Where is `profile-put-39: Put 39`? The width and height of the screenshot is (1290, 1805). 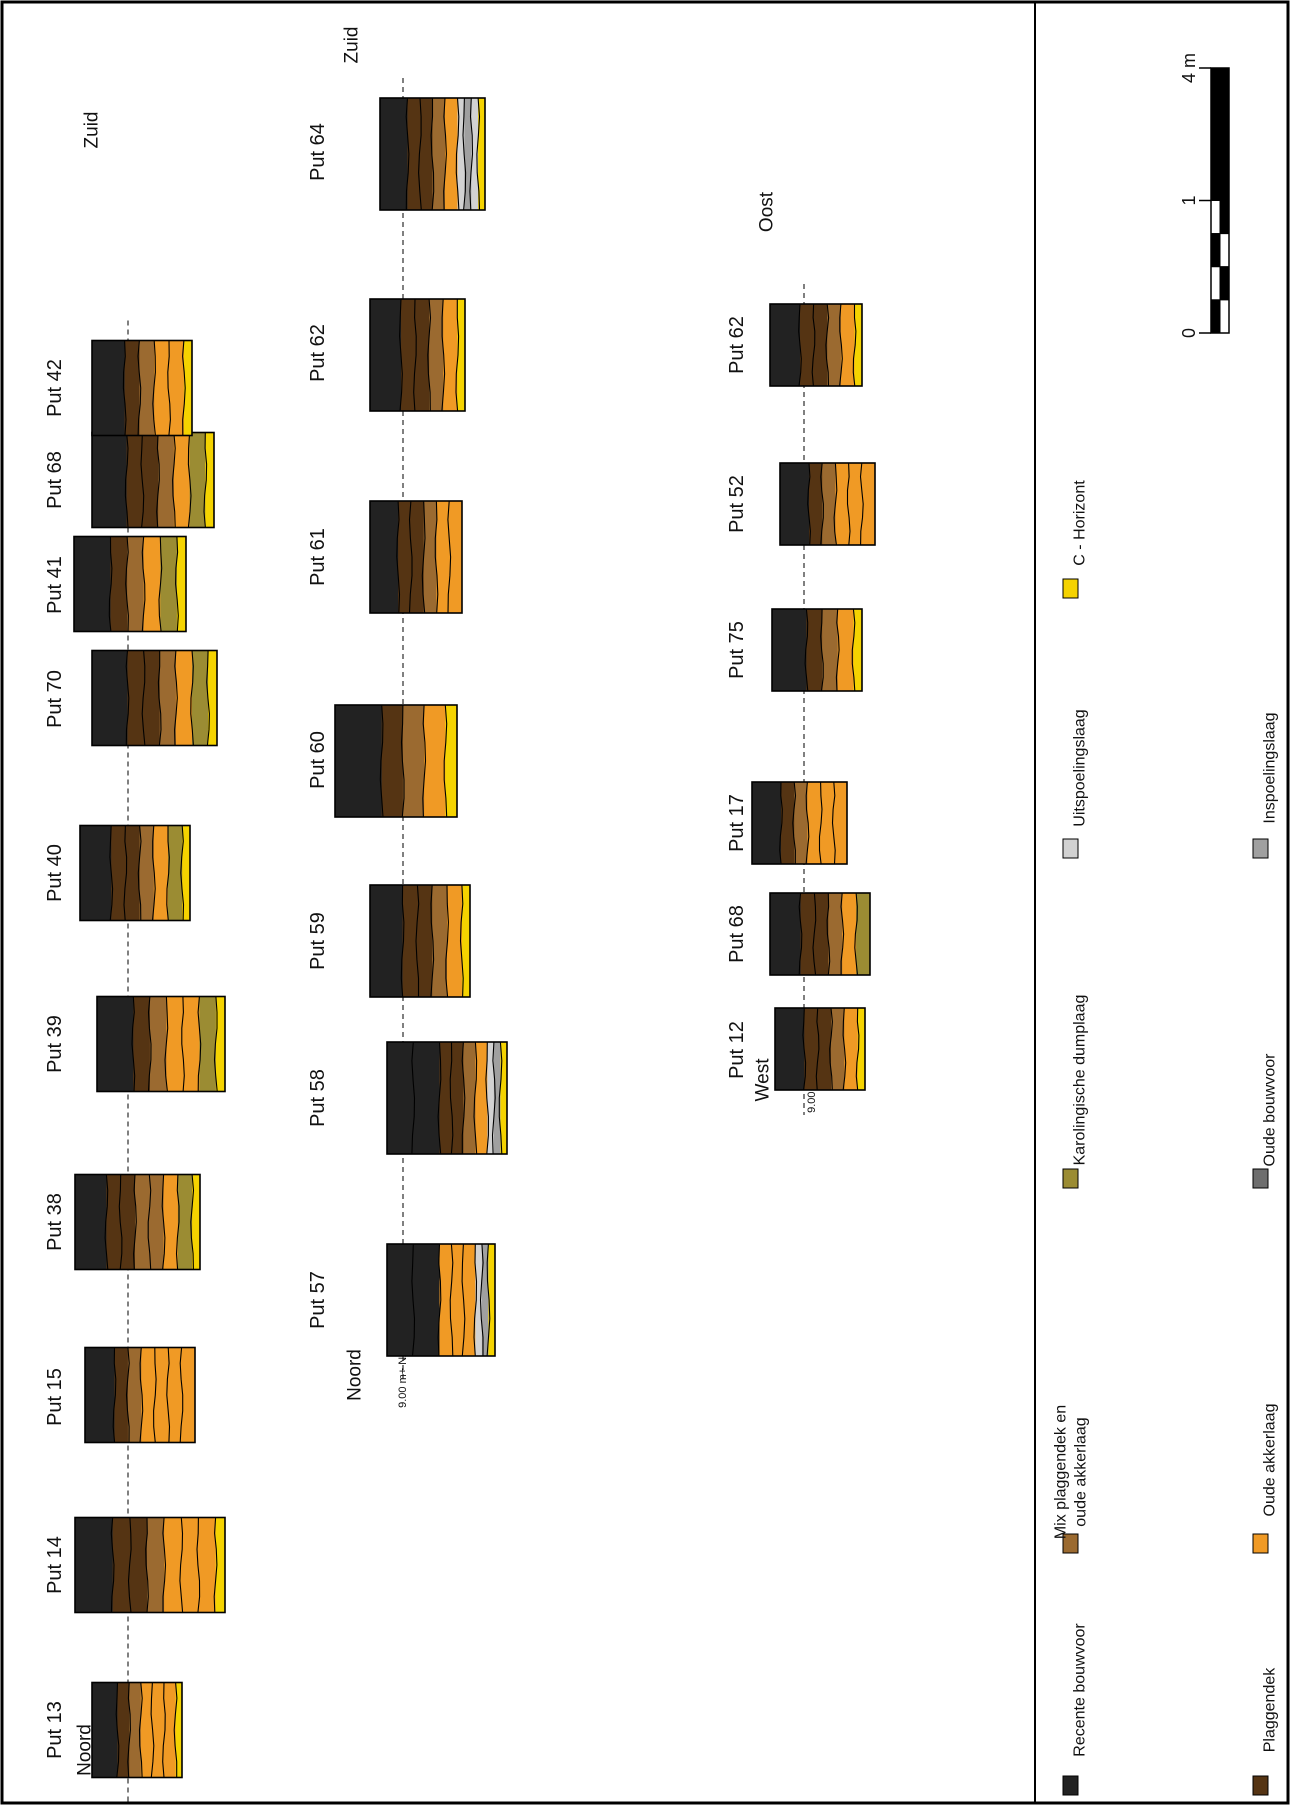 profile-put-39: Put 39 is located at coordinates (135, 1044).